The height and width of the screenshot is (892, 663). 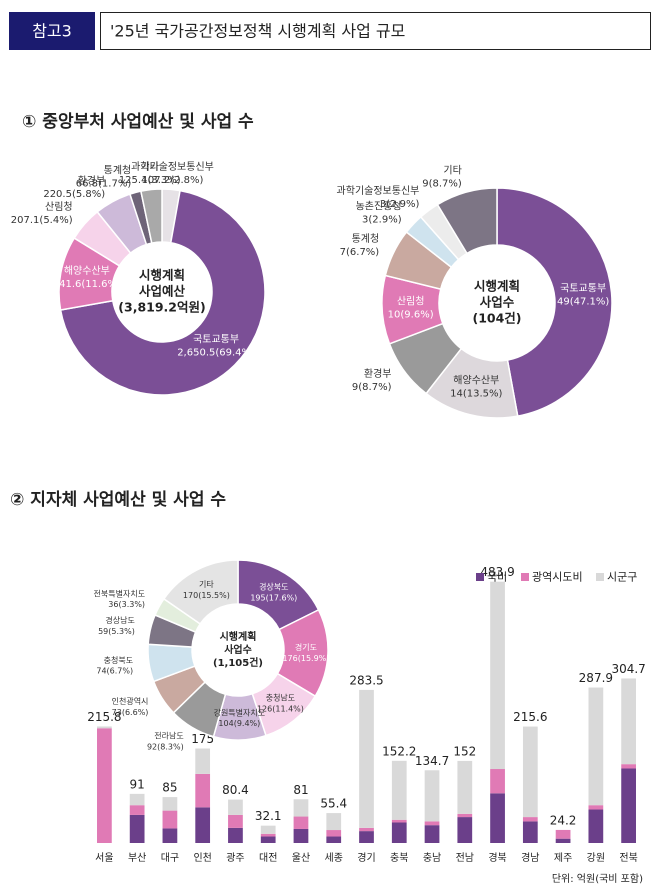 I want to click on slice-name: 기타, so click(x=206, y=584).